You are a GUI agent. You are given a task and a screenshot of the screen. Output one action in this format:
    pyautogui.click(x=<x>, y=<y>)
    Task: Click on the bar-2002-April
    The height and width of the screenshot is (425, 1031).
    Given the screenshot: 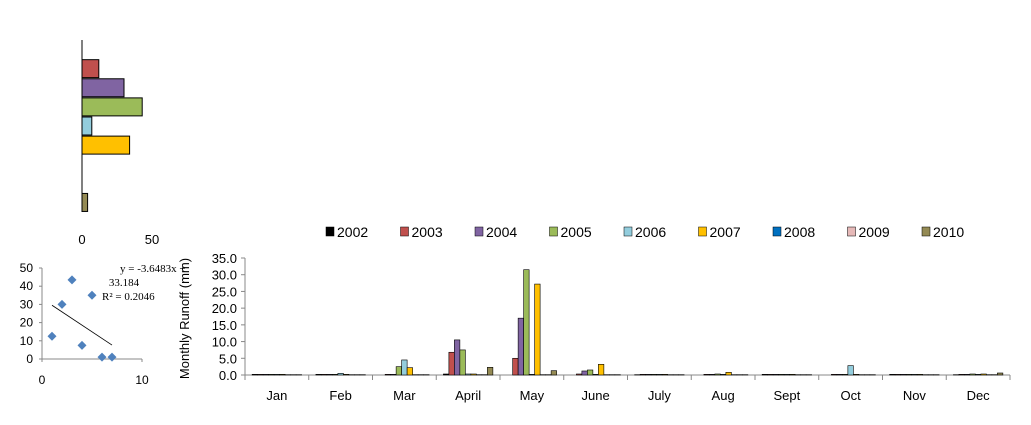 What is the action you would take?
    pyautogui.click(x=446, y=374)
    